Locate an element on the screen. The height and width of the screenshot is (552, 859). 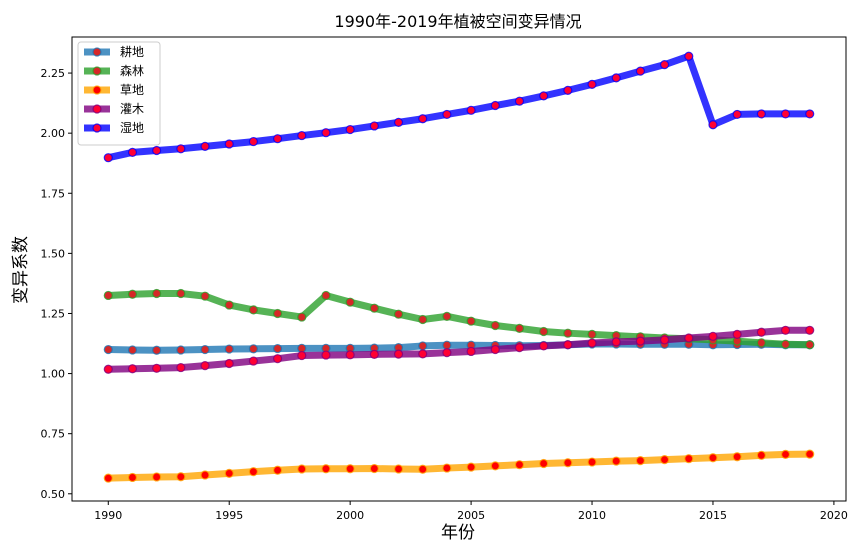
x-tick-label: 2000 is located at coordinates (350, 515).